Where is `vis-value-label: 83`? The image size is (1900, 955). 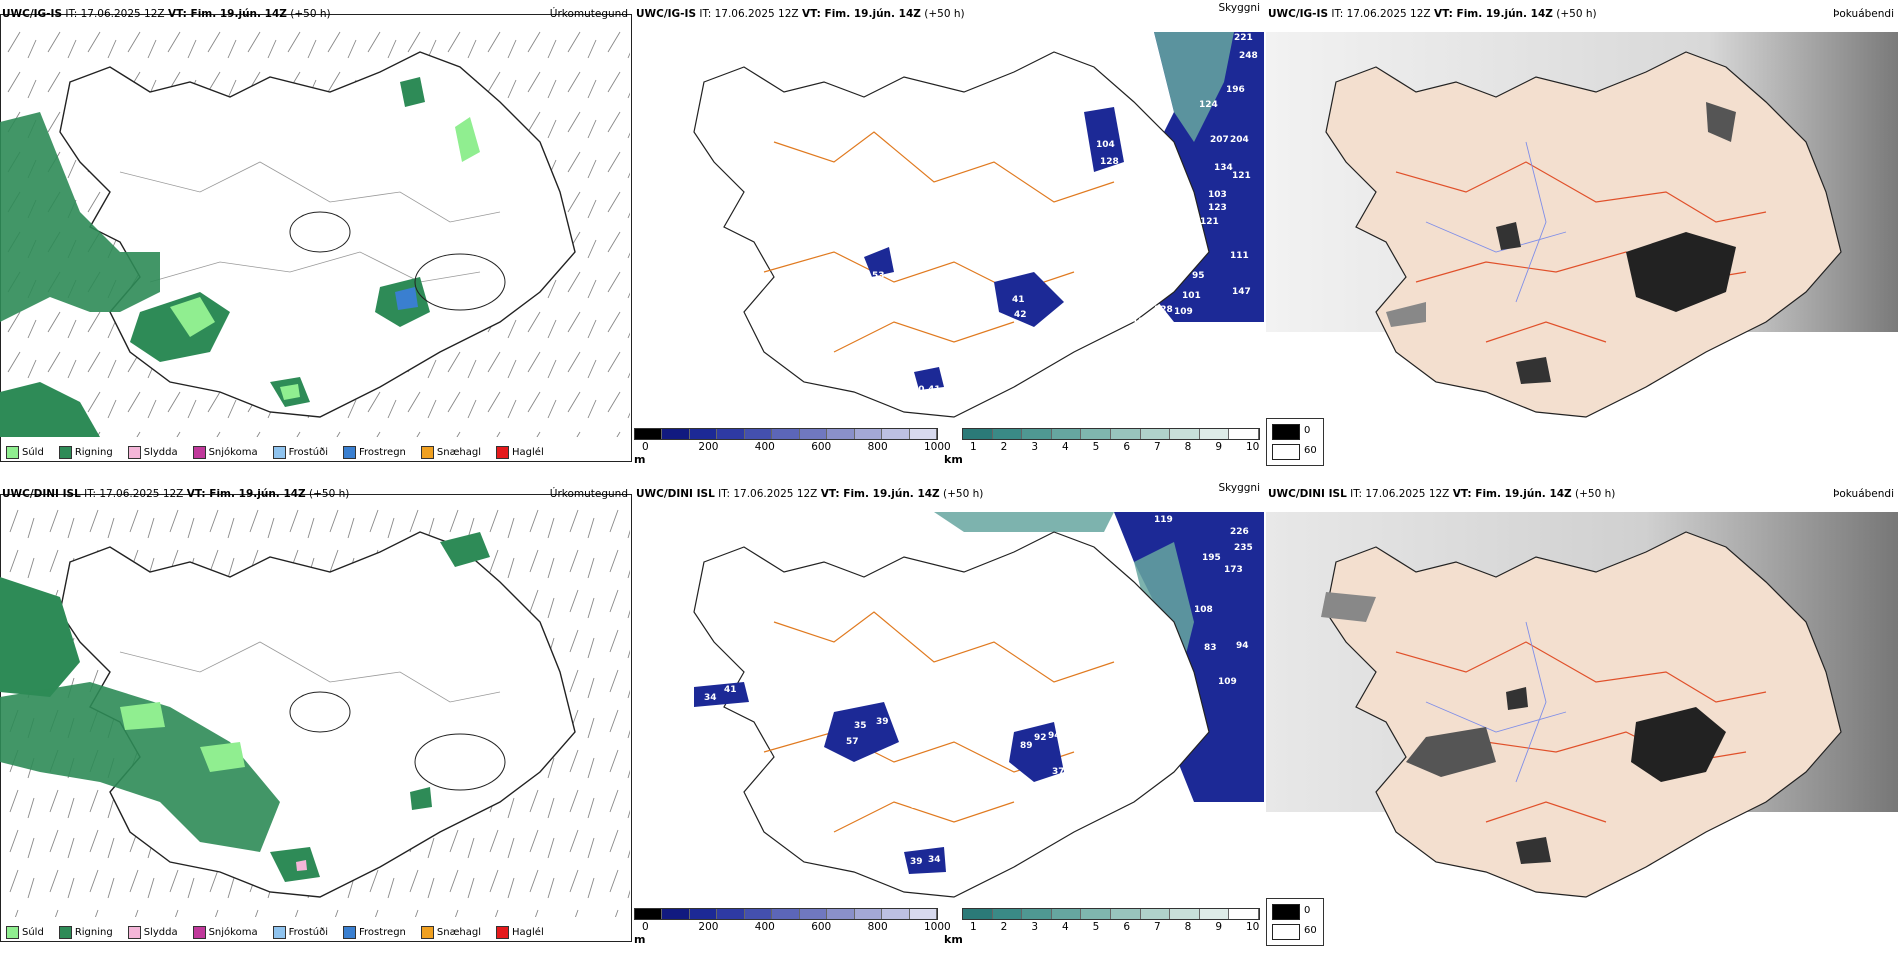 vis-value-label: 83 is located at coordinates (1210, 648).